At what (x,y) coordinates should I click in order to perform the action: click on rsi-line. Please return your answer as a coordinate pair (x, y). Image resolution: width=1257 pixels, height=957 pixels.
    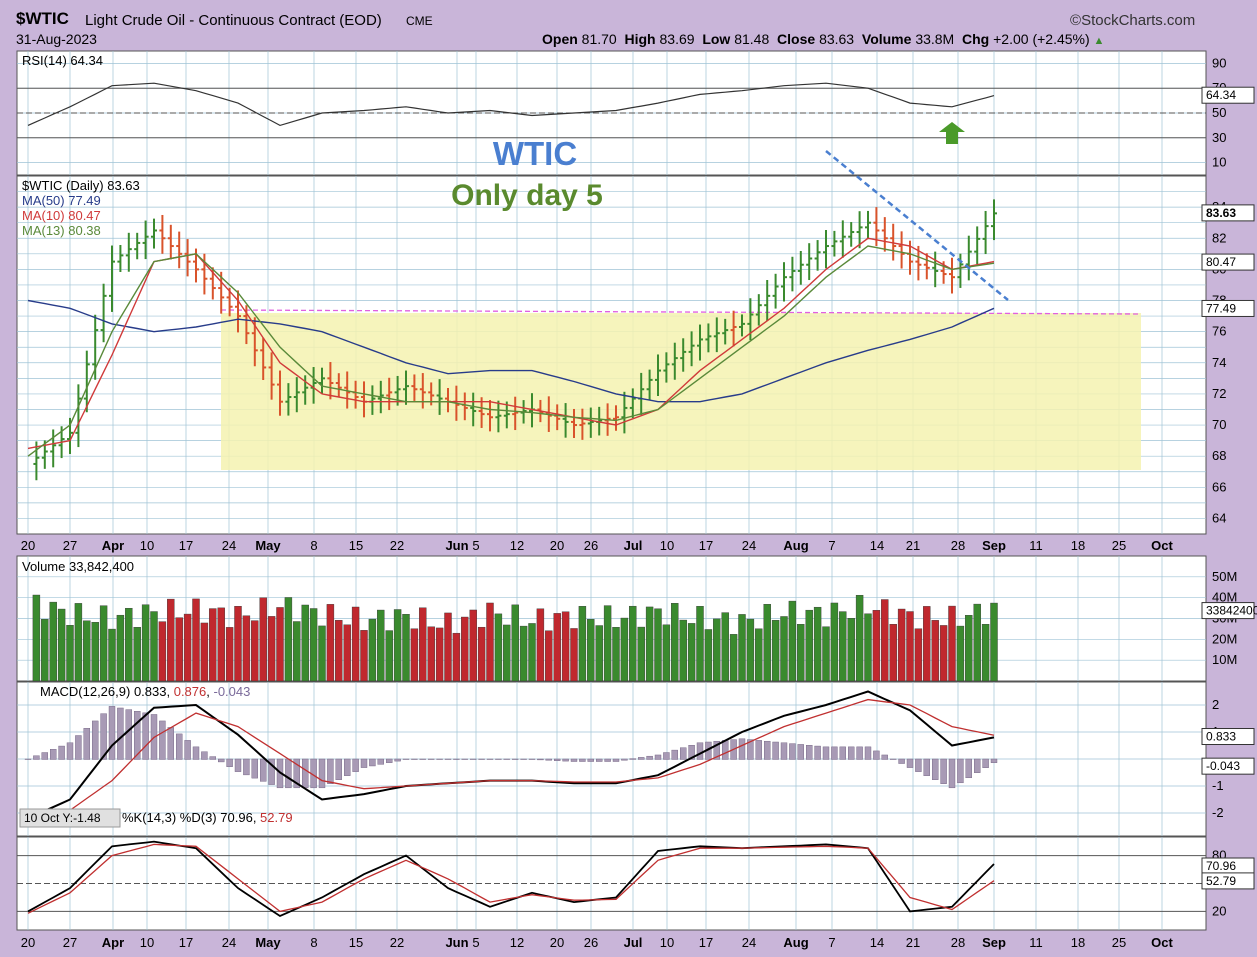
    Looking at the image, I should click on (511, 104).